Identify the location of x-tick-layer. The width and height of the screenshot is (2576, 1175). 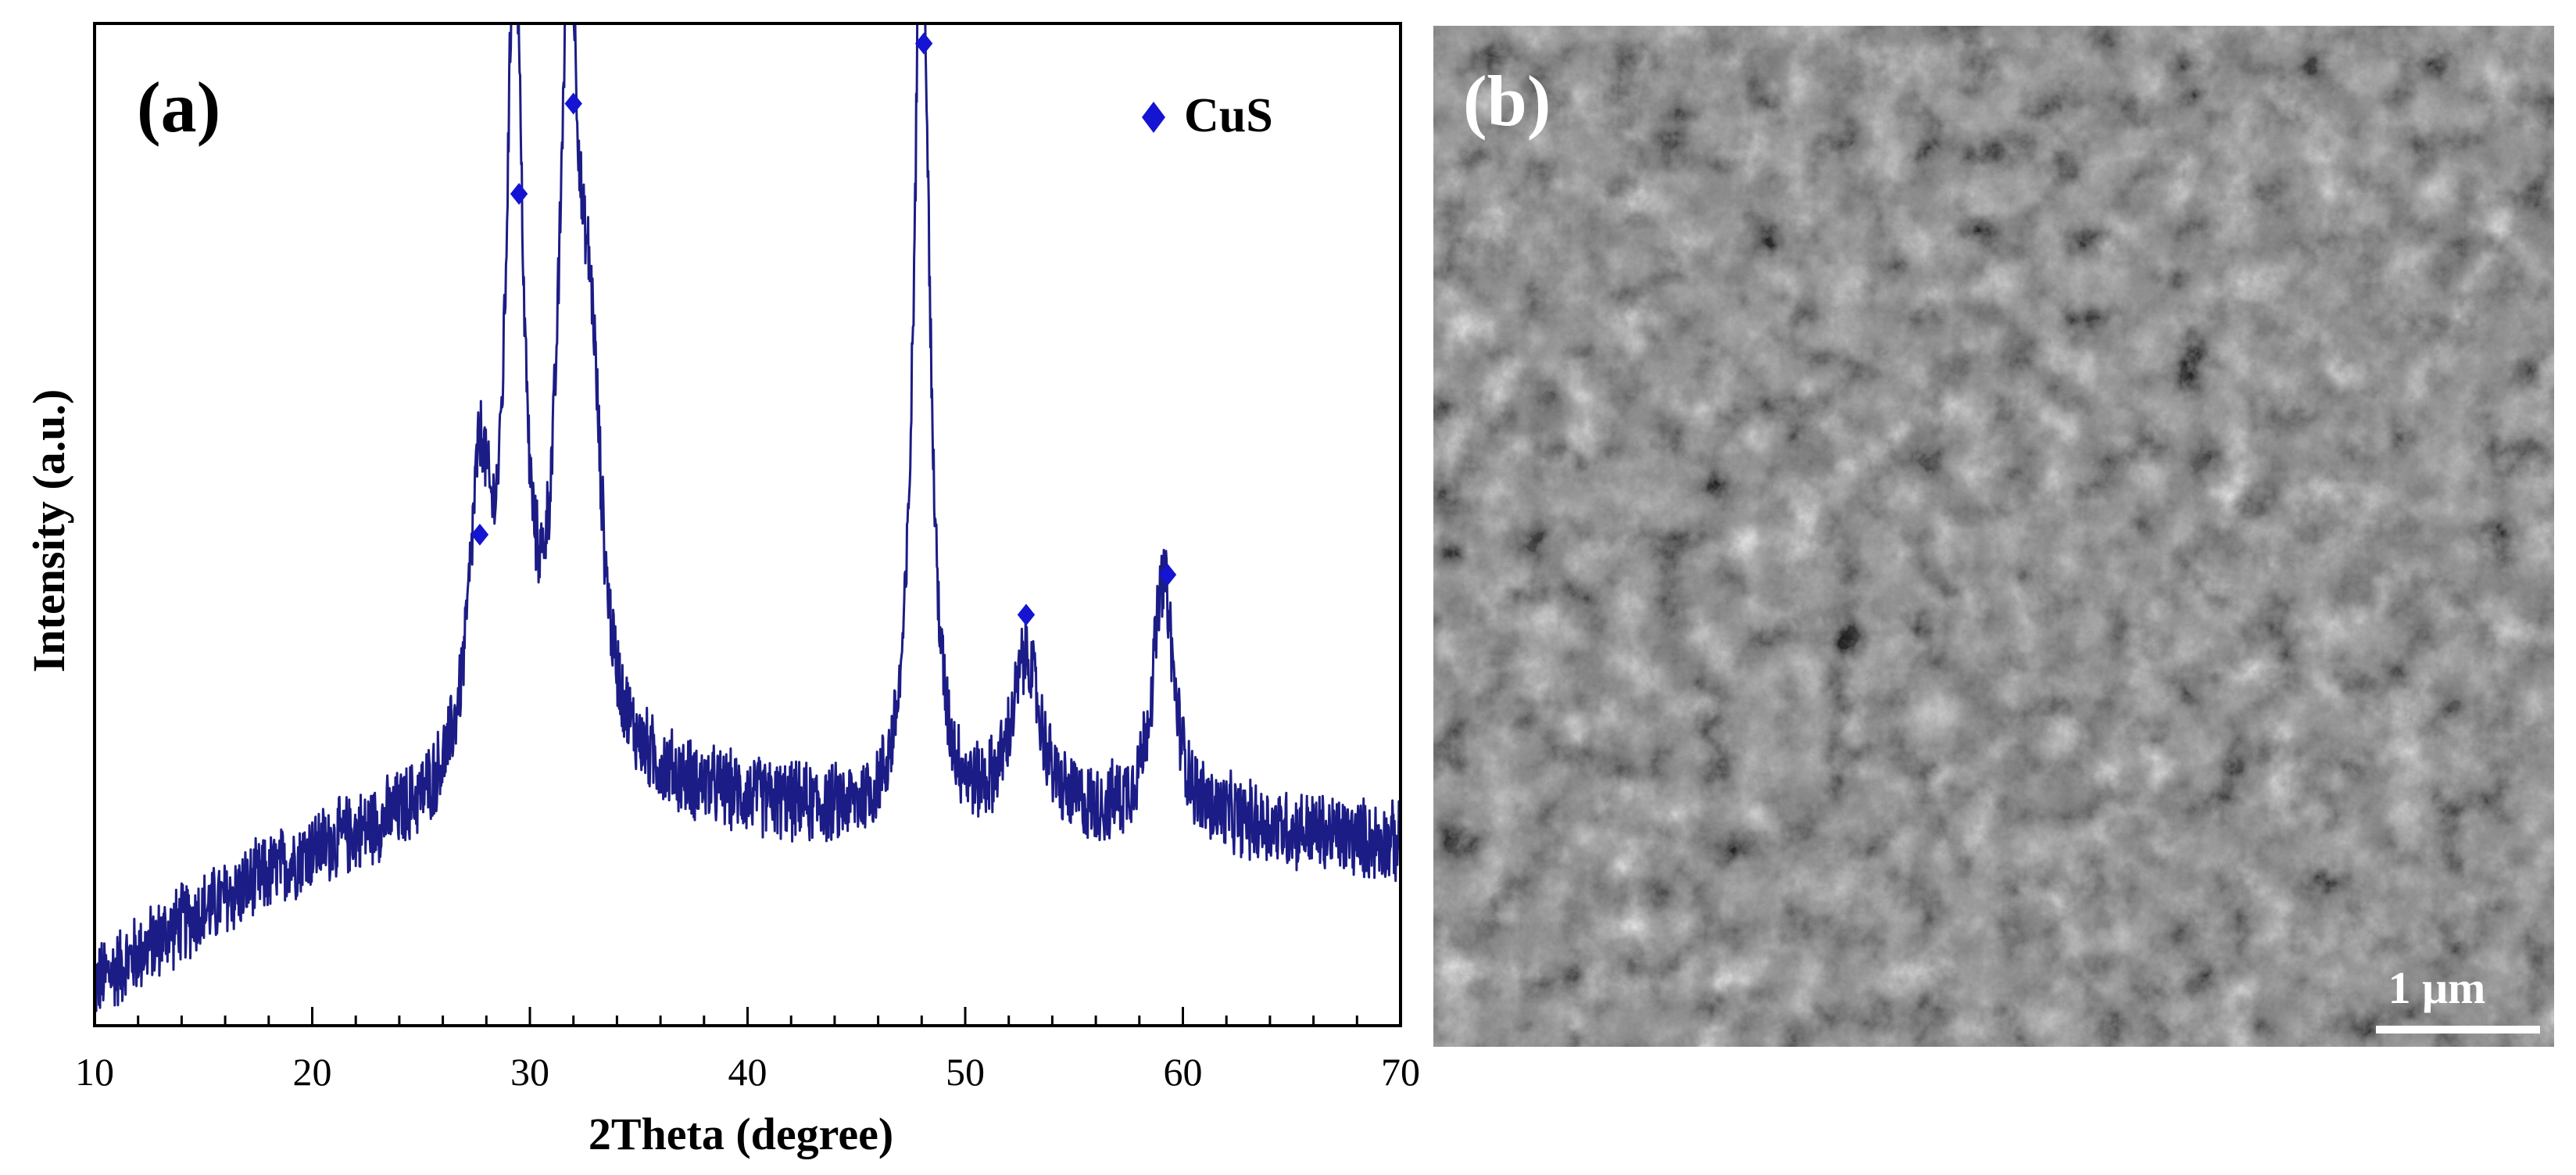
(747, 1017).